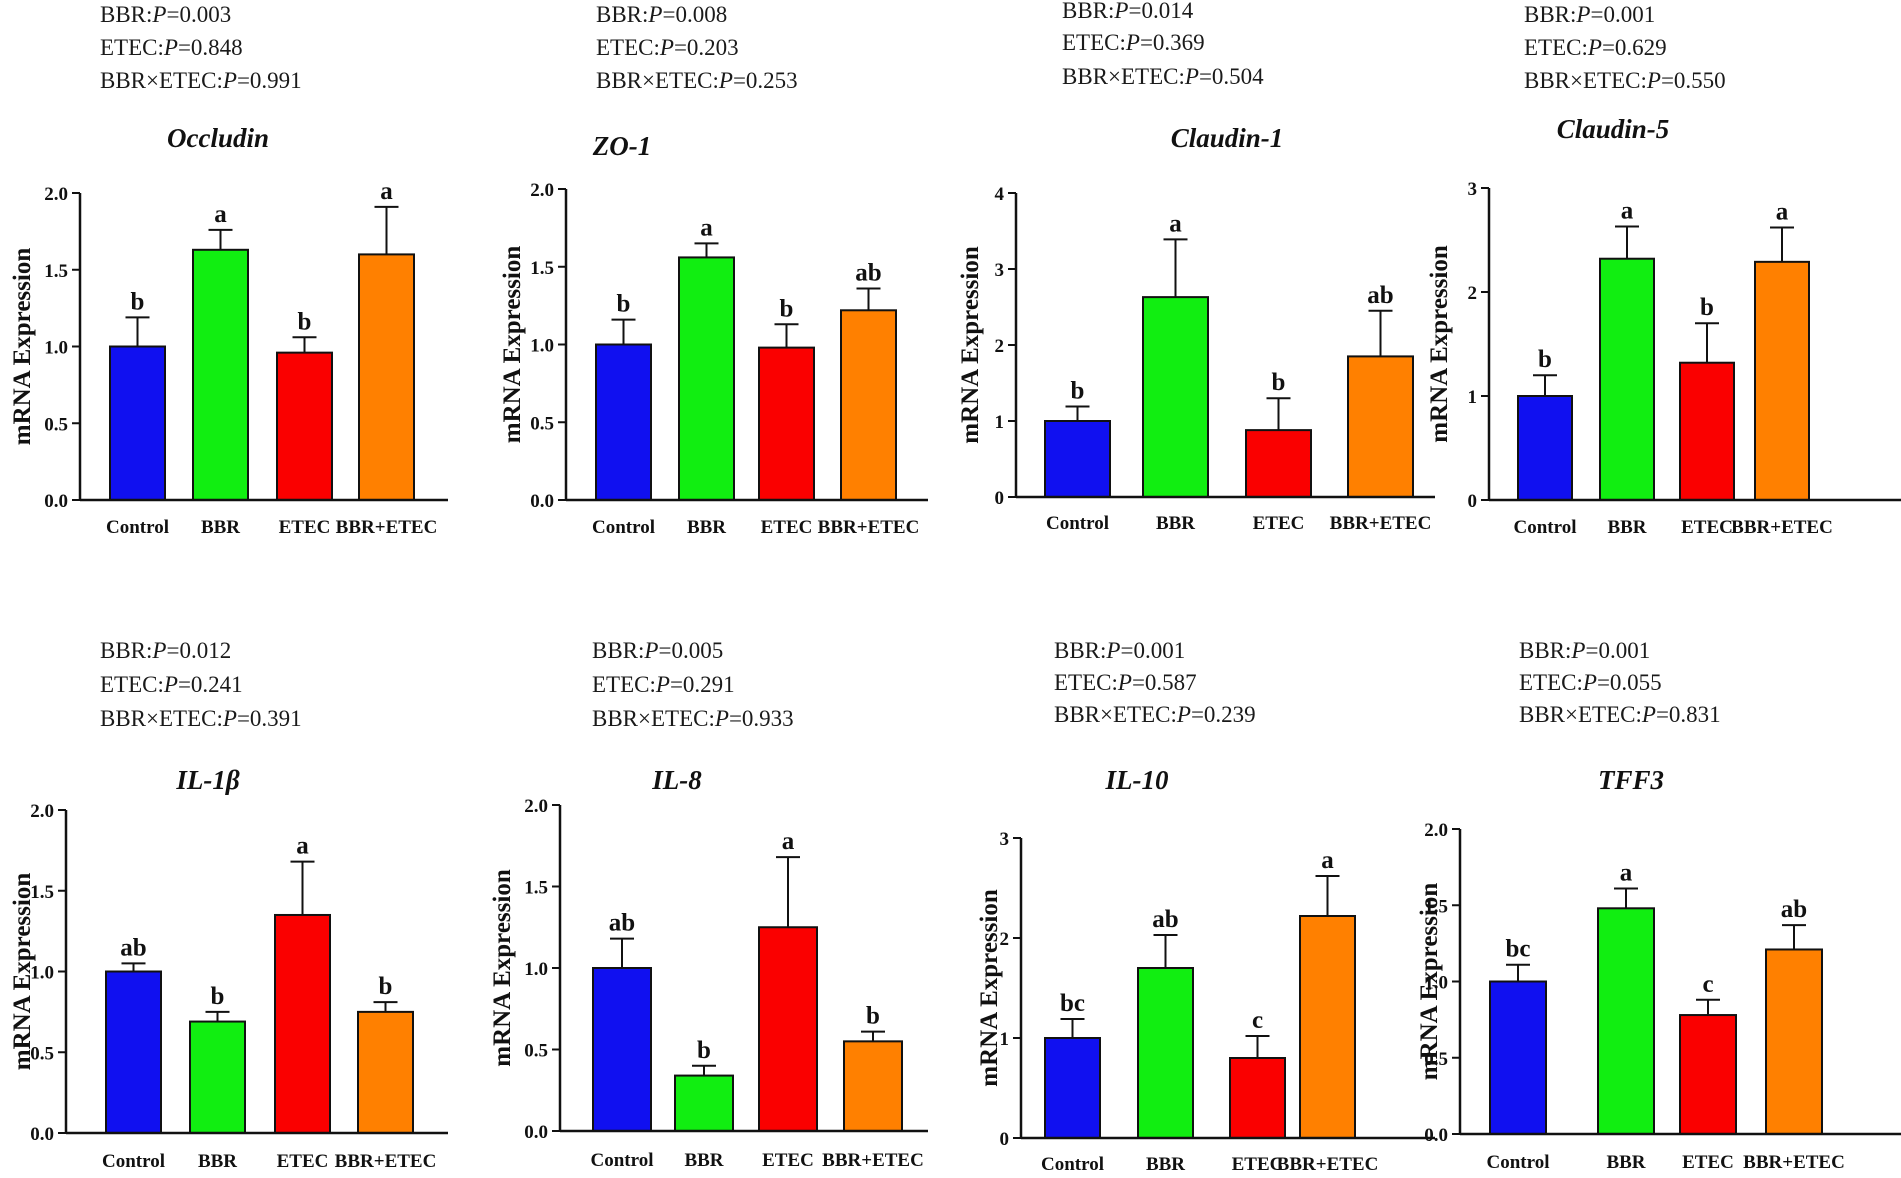 The height and width of the screenshot is (1178, 1901). What do you see at coordinates (198, 14) in the screenshot?
I see `p-value-number: =0.003` at bounding box center [198, 14].